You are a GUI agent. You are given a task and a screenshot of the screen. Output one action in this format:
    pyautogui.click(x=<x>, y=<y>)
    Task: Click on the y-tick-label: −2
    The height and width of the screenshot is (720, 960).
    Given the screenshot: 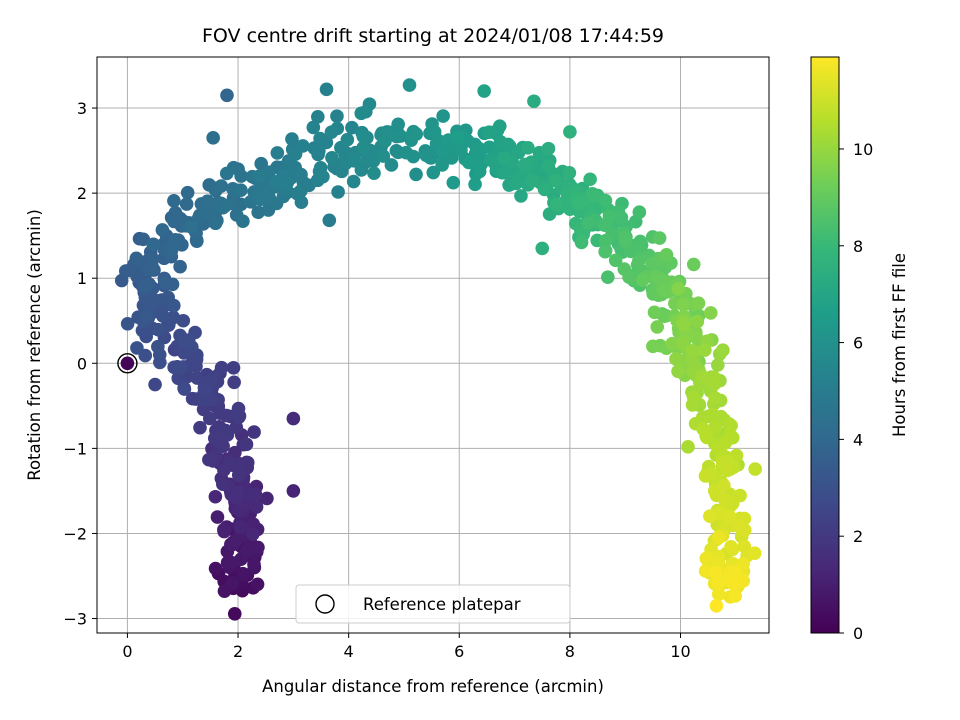 What is the action you would take?
    pyautogui.click(x=75, y=533)
    